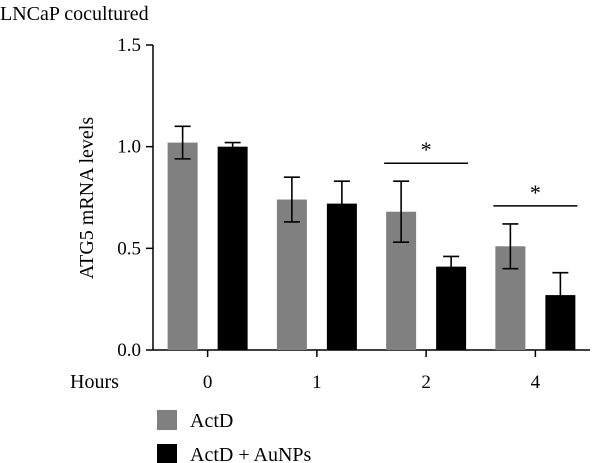  What do you see at coordinates (129, 147) in the screenshot?
I see `y-tick-label: 1.0` at bounding box center [129, 147].